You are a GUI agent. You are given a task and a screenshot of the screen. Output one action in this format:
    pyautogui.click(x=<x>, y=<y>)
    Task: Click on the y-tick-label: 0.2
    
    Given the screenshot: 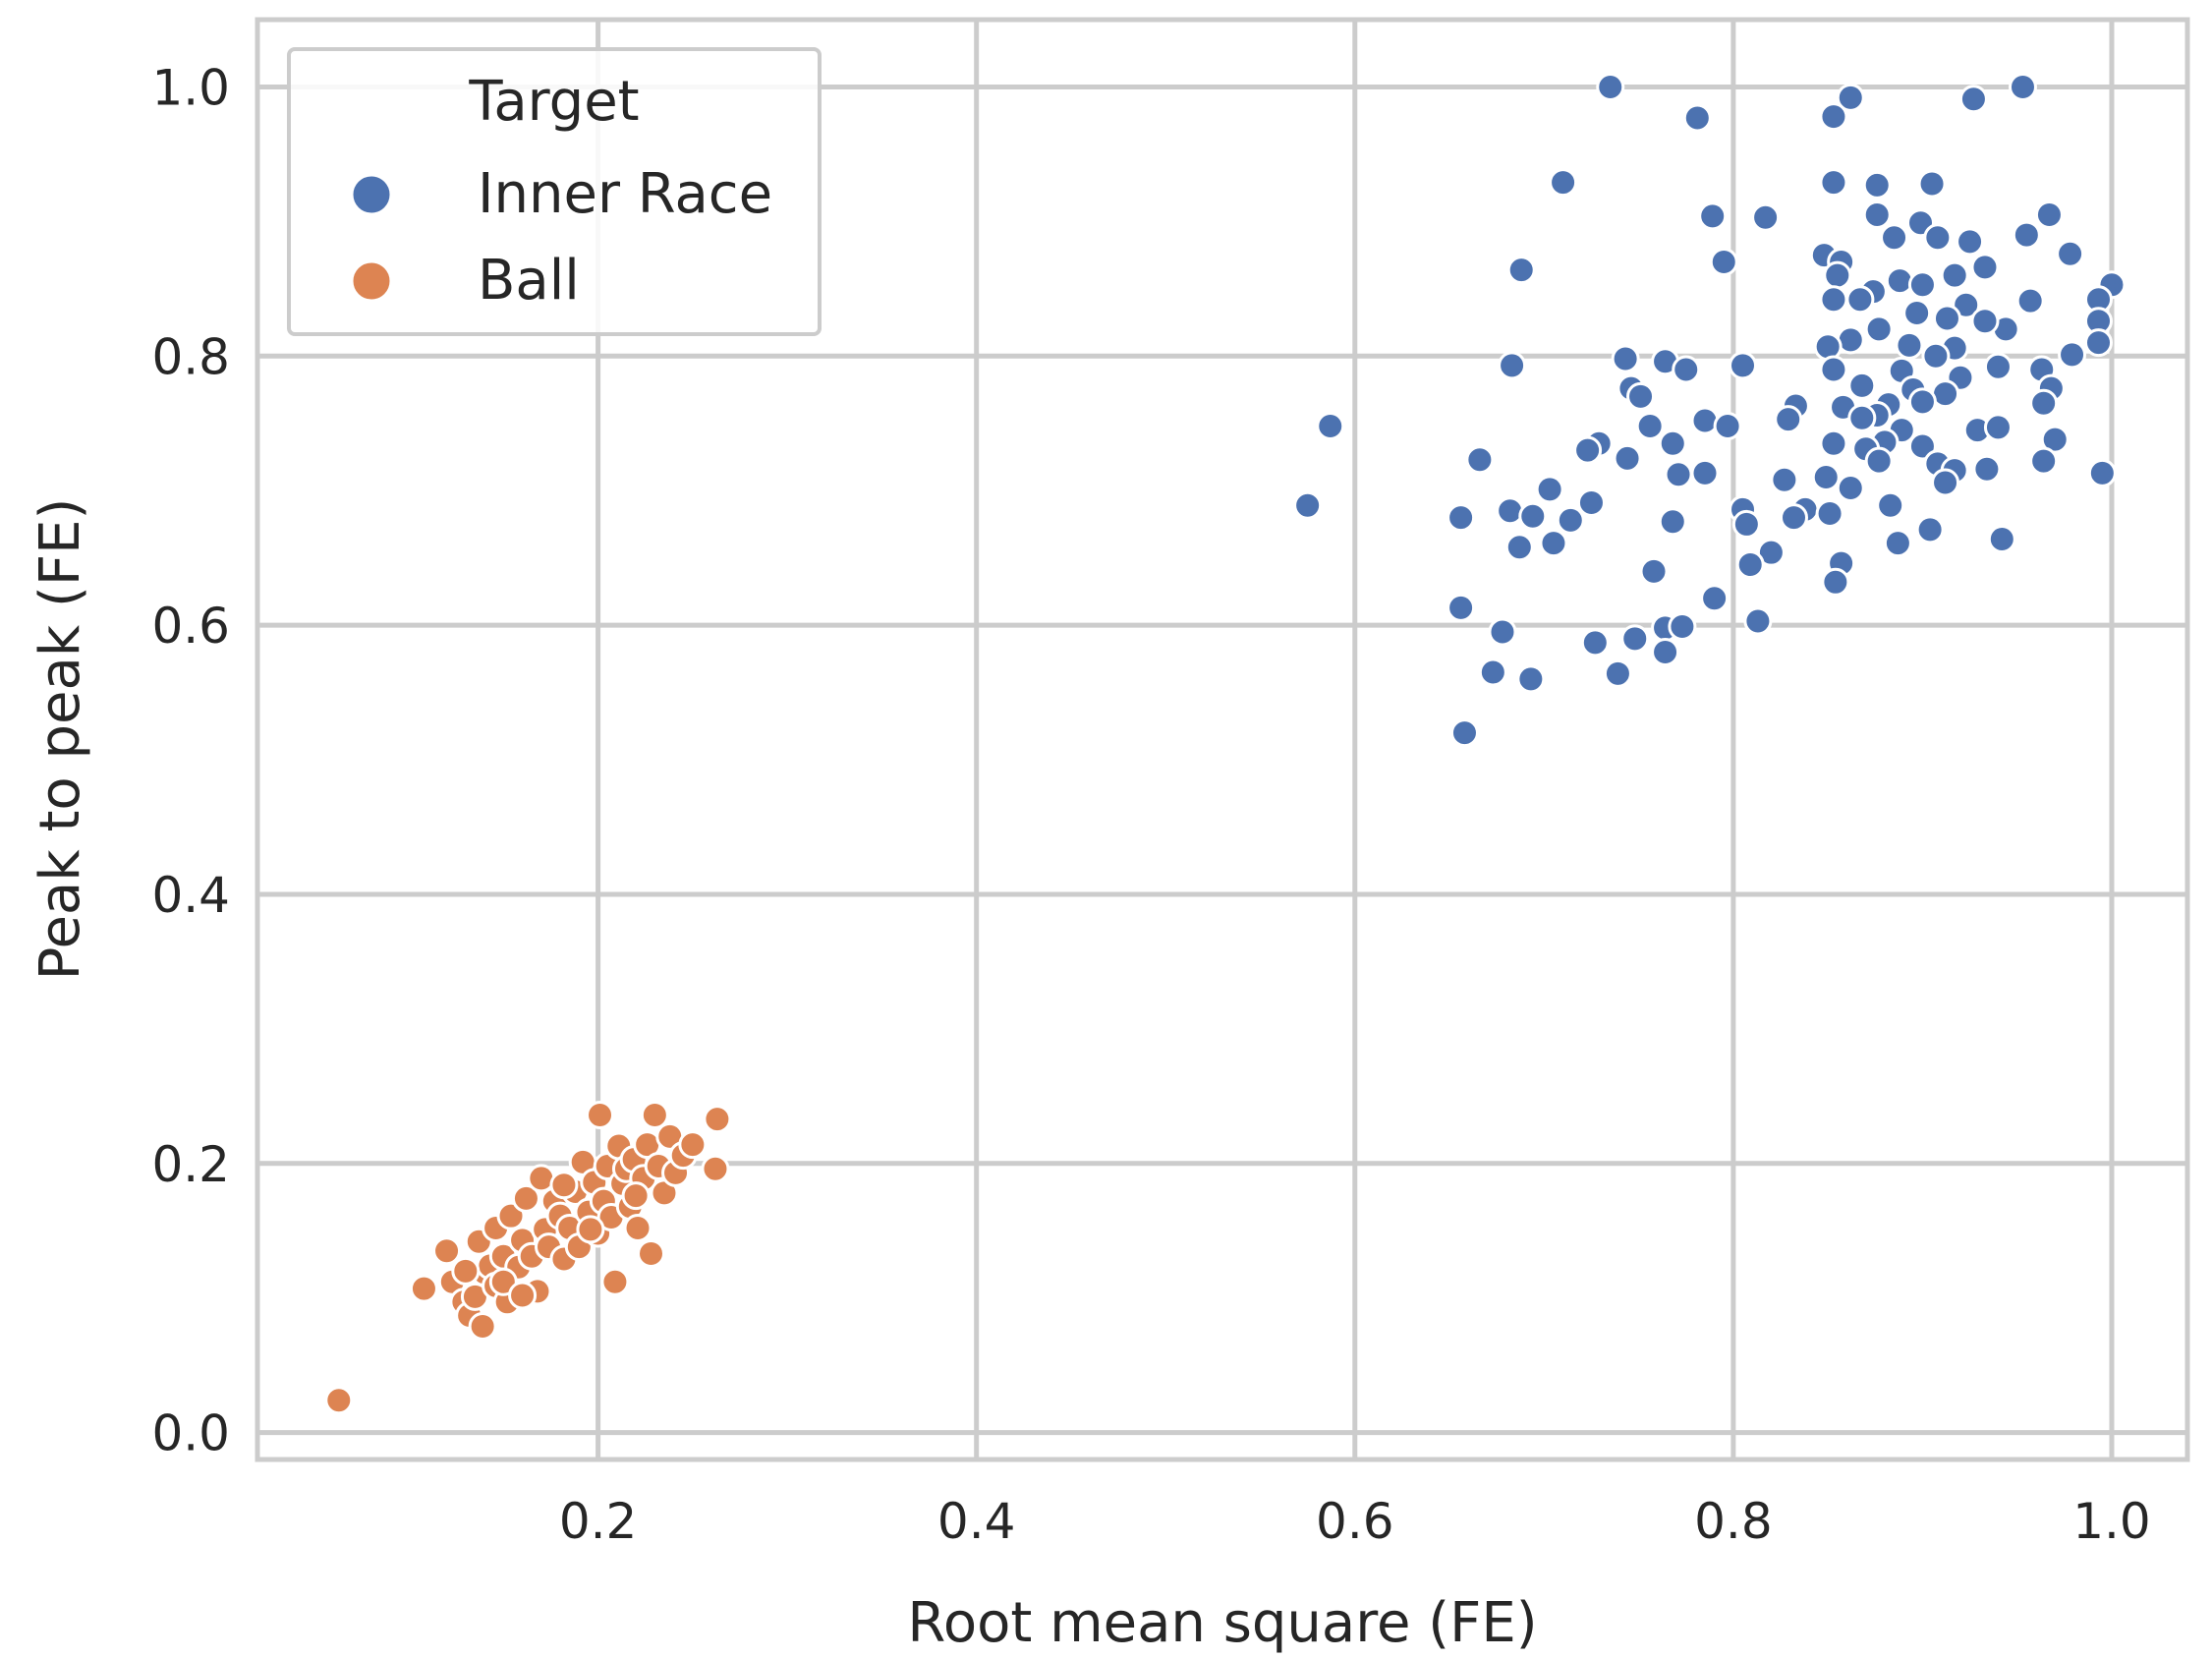 What is the action you would take?
    pyautogui.click(x=190, y=1164)
    